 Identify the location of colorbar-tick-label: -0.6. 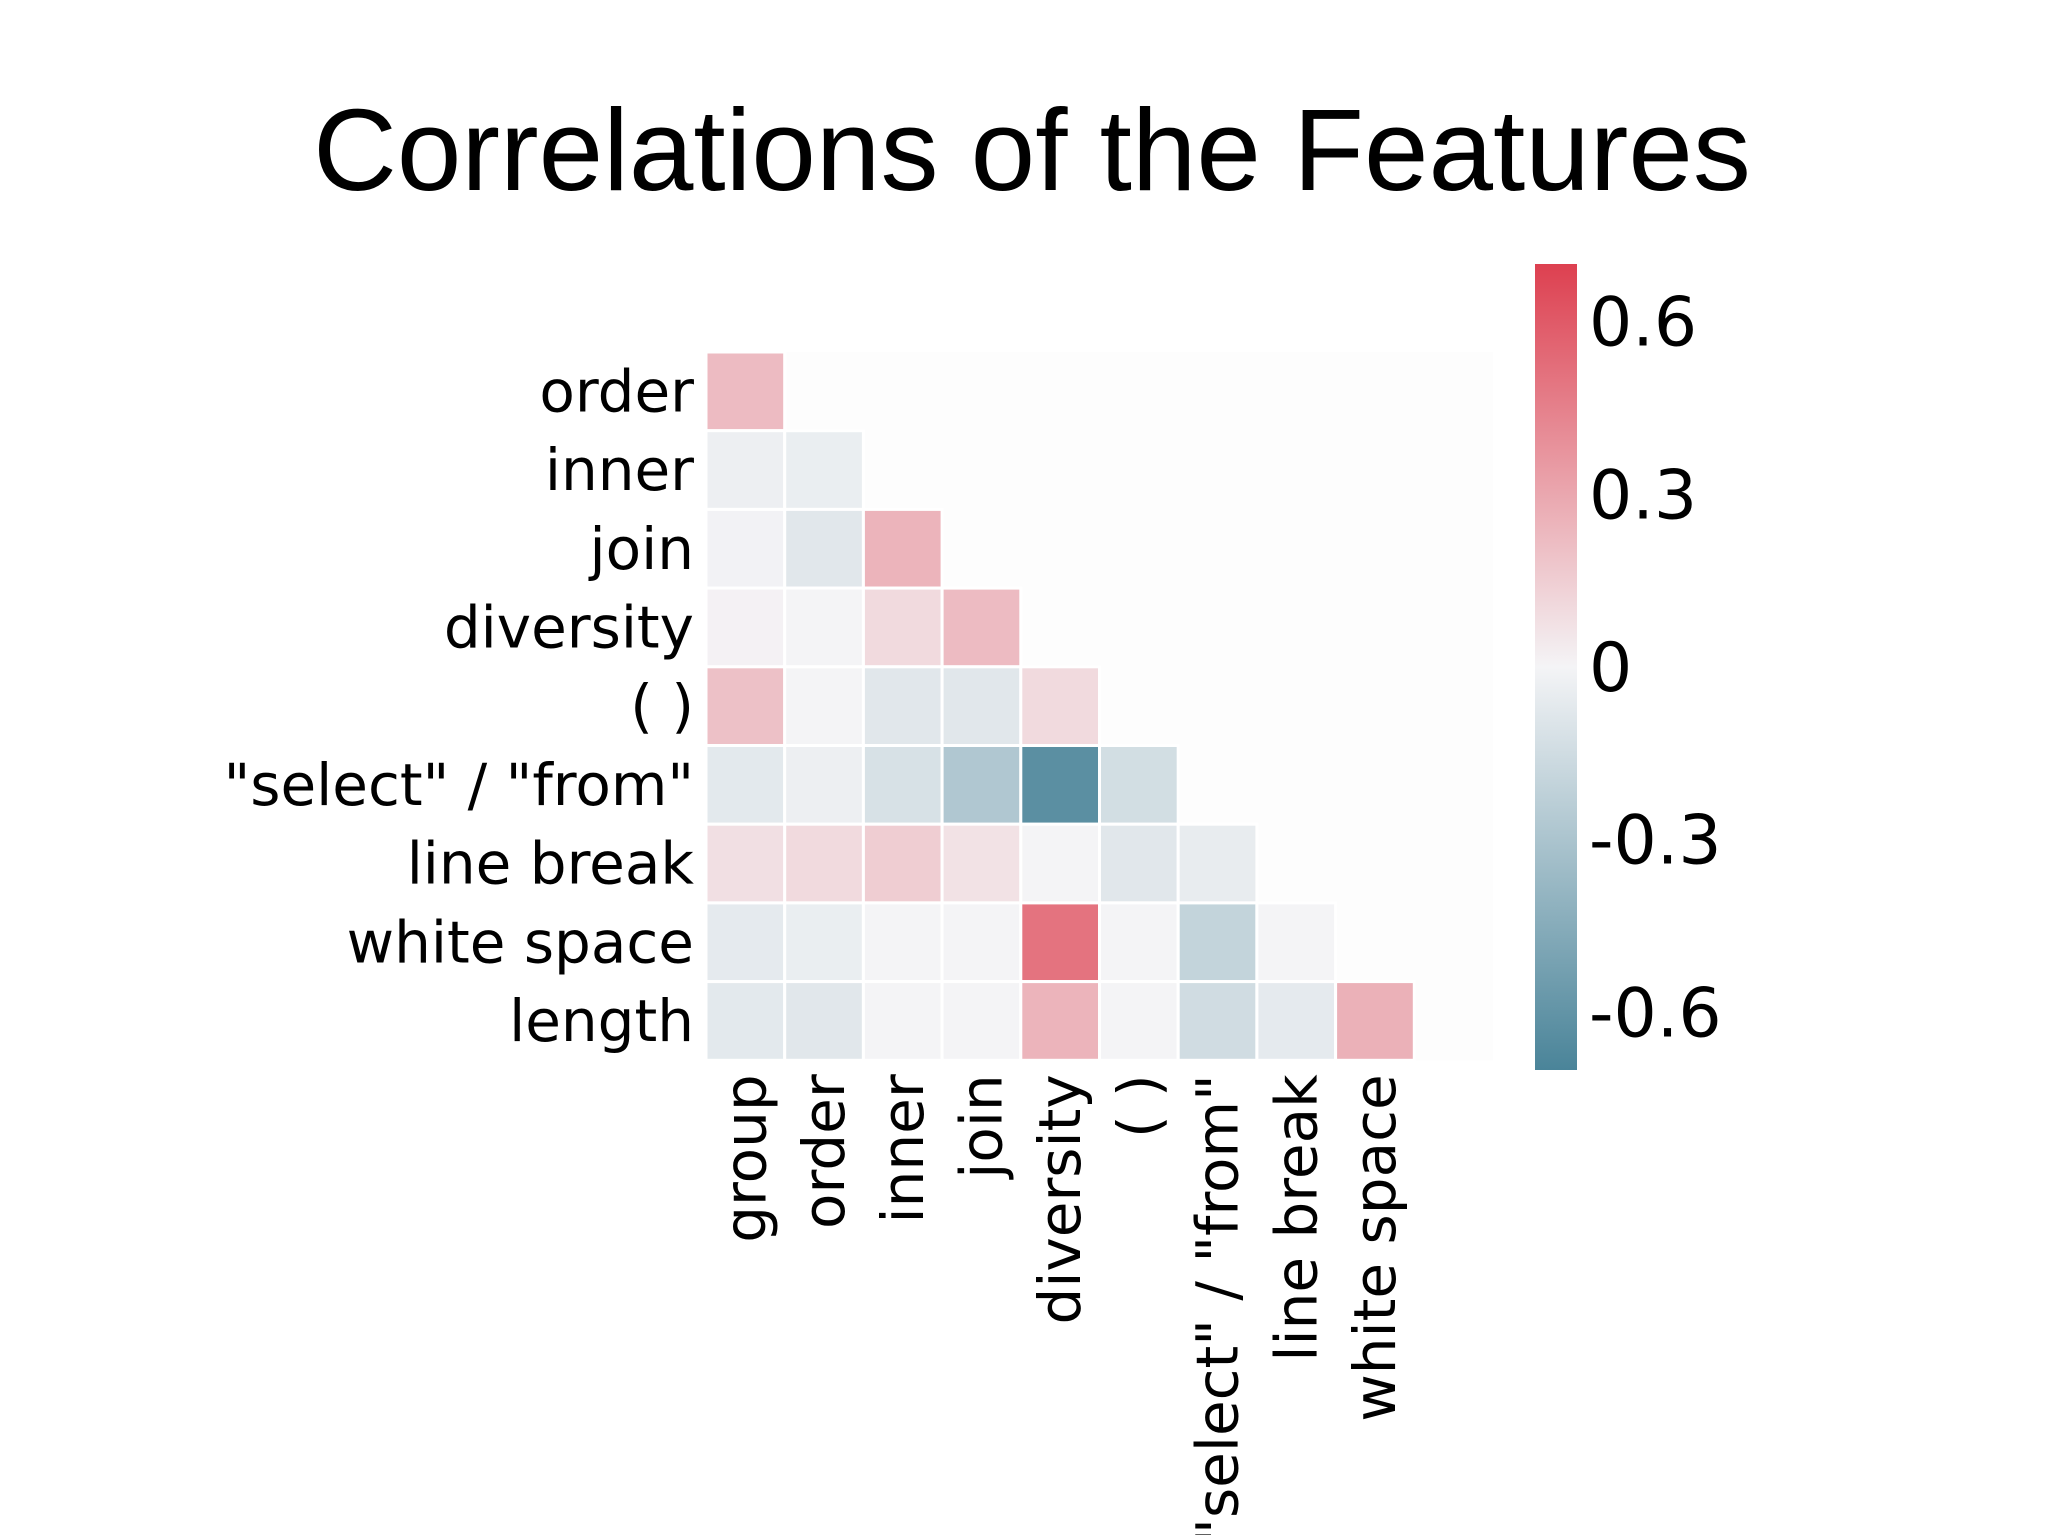
(1655, 1013).